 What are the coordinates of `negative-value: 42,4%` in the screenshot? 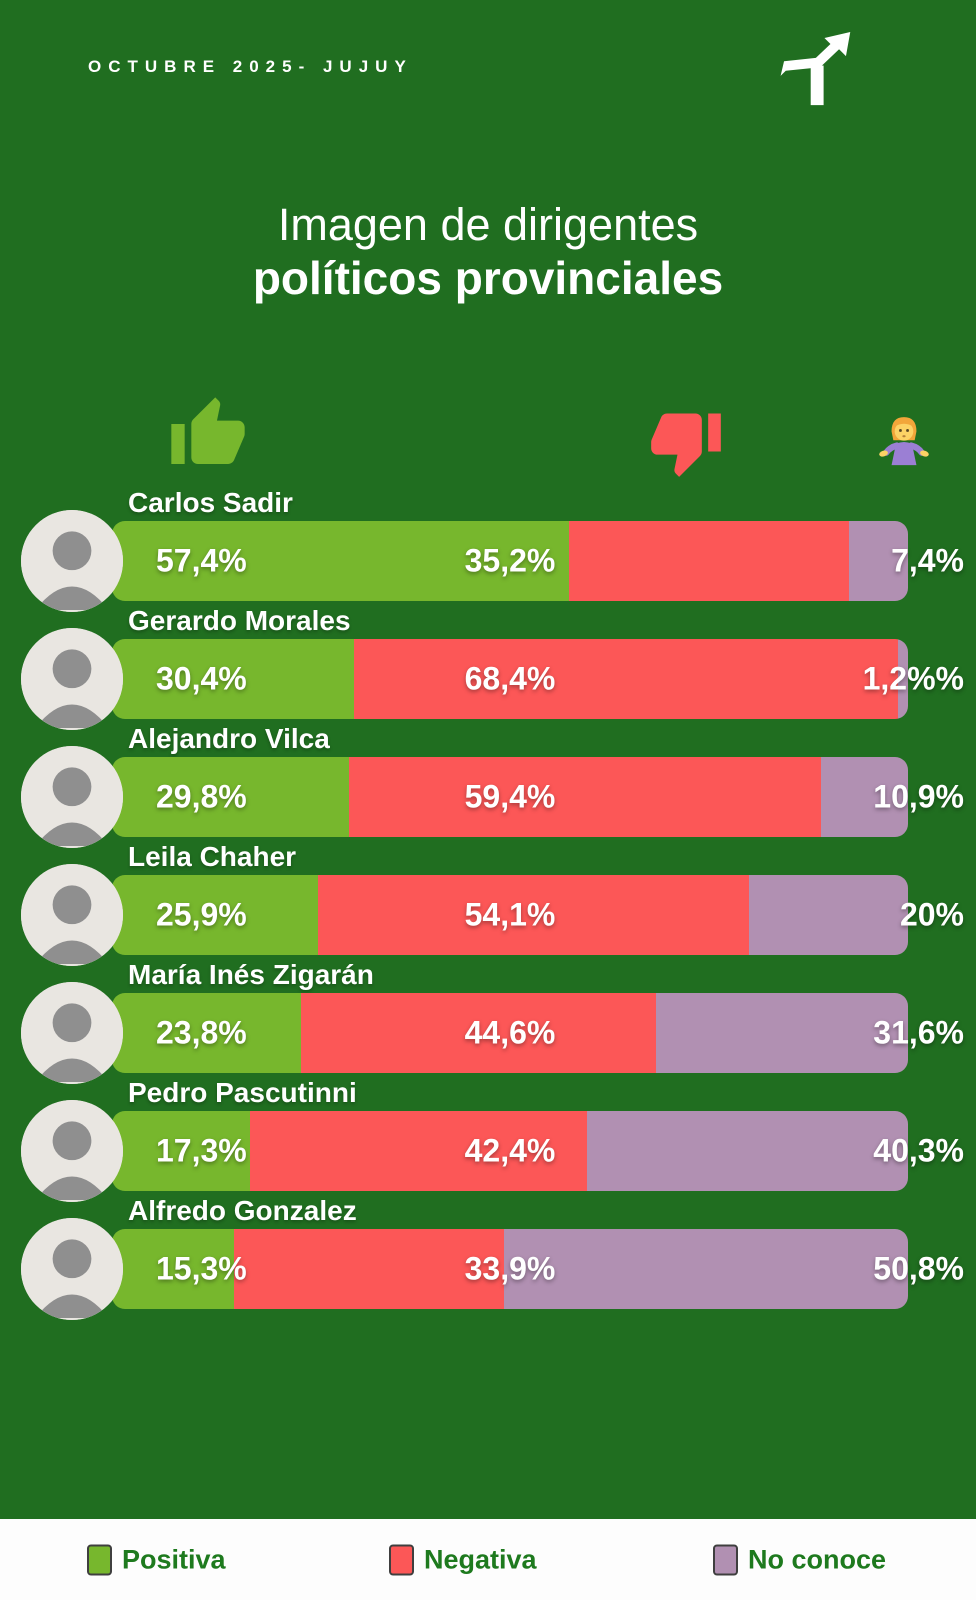 It's located at (510, 1150).